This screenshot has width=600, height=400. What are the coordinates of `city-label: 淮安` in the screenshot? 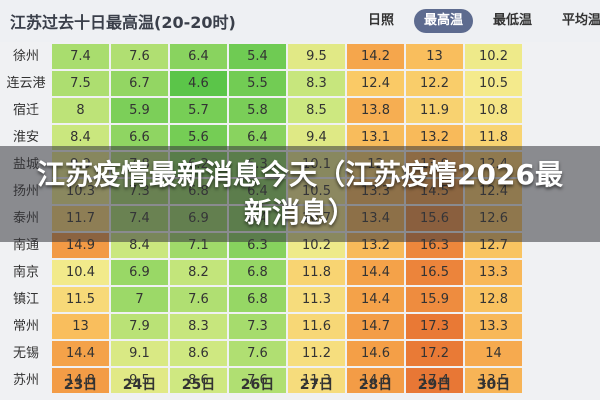 It's located at (25, 137).